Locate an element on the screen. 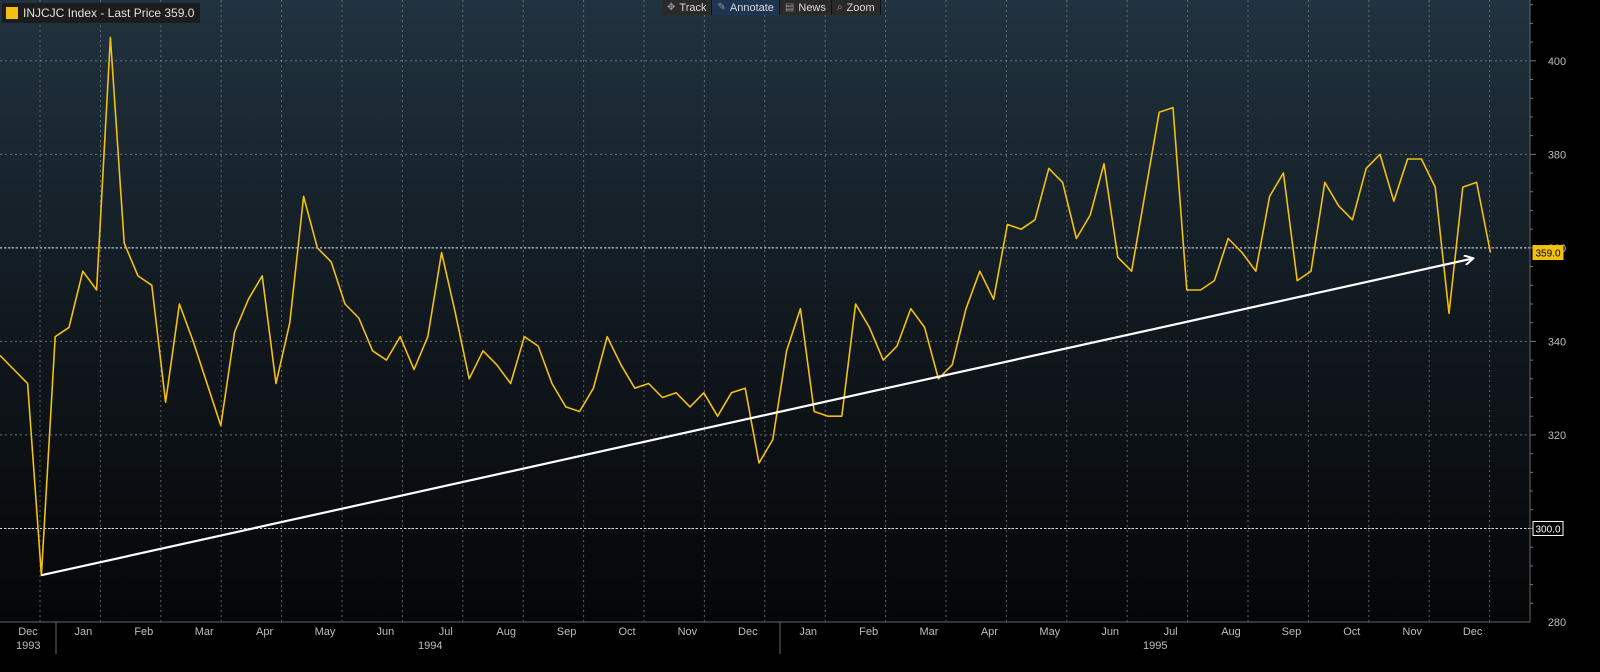 This screenshot has height=672, width=1600. level-marker is located at coordinates (1548, 528).